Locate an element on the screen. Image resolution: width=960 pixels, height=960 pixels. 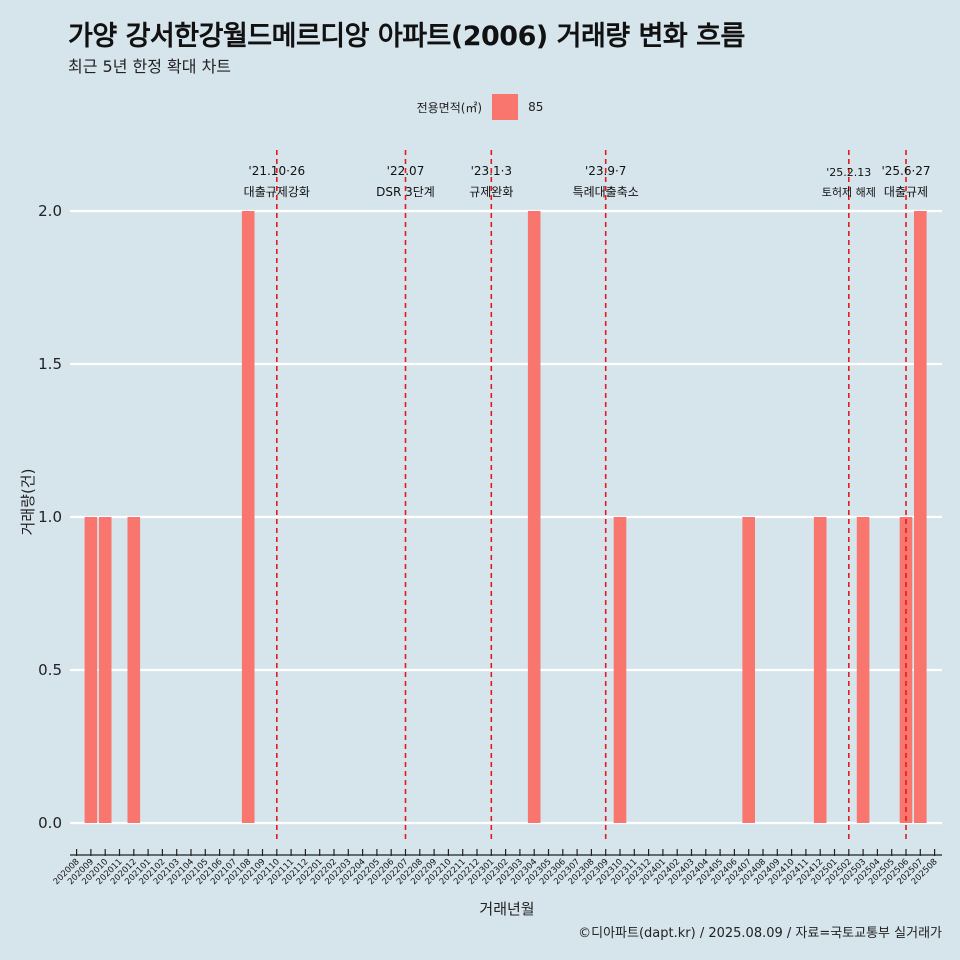
legend-swatch is located at coordinates (505, 107).